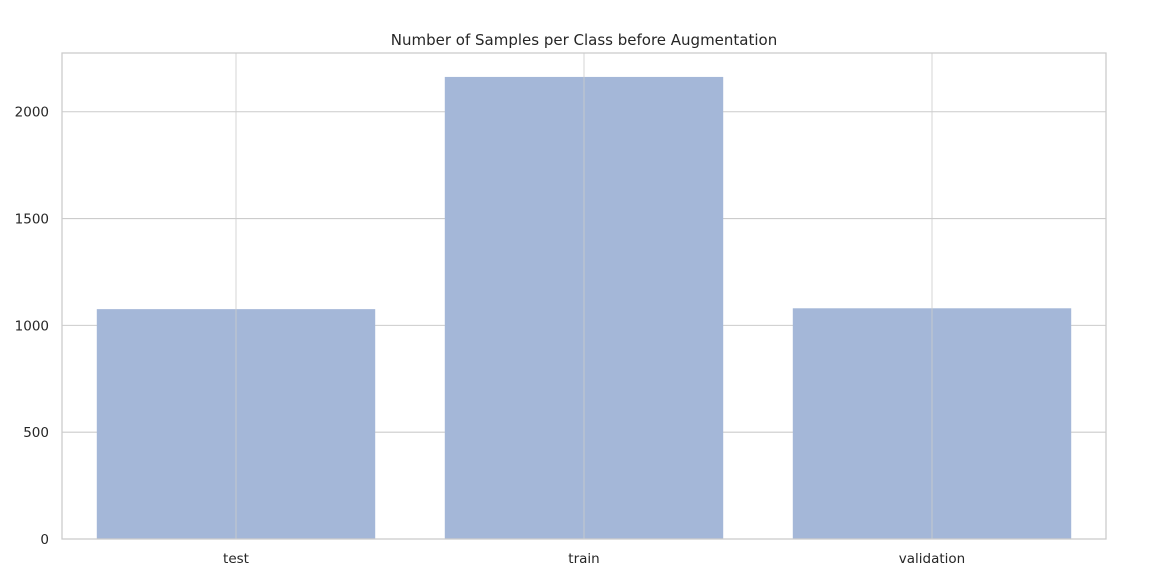 This screenshot has height=580, width=1160. I want to click on y-tick-label: 2000, so click(32, 113).